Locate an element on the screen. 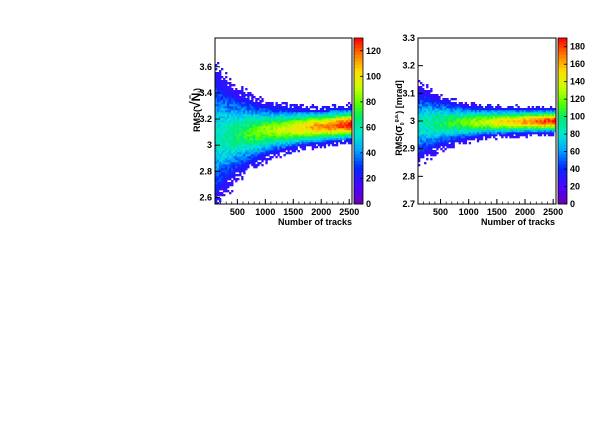  x-tick-label: 500 is located at coordinates (440, 212).